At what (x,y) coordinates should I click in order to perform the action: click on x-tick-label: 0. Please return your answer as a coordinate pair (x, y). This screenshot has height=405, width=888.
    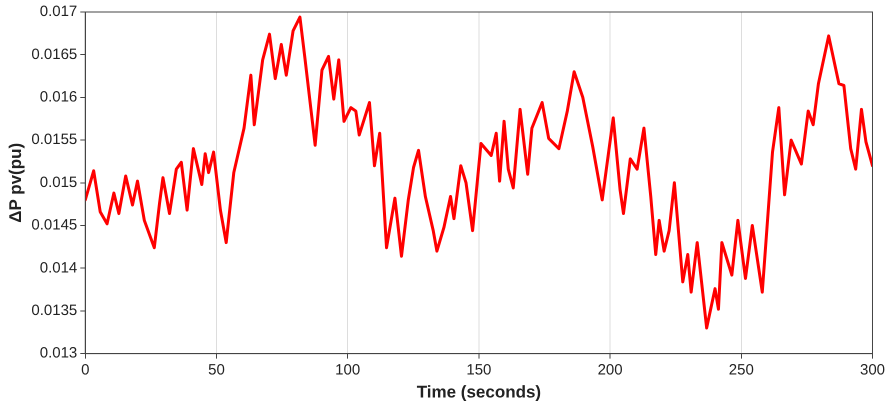
    Looking at the image, I should click on (85, 370).